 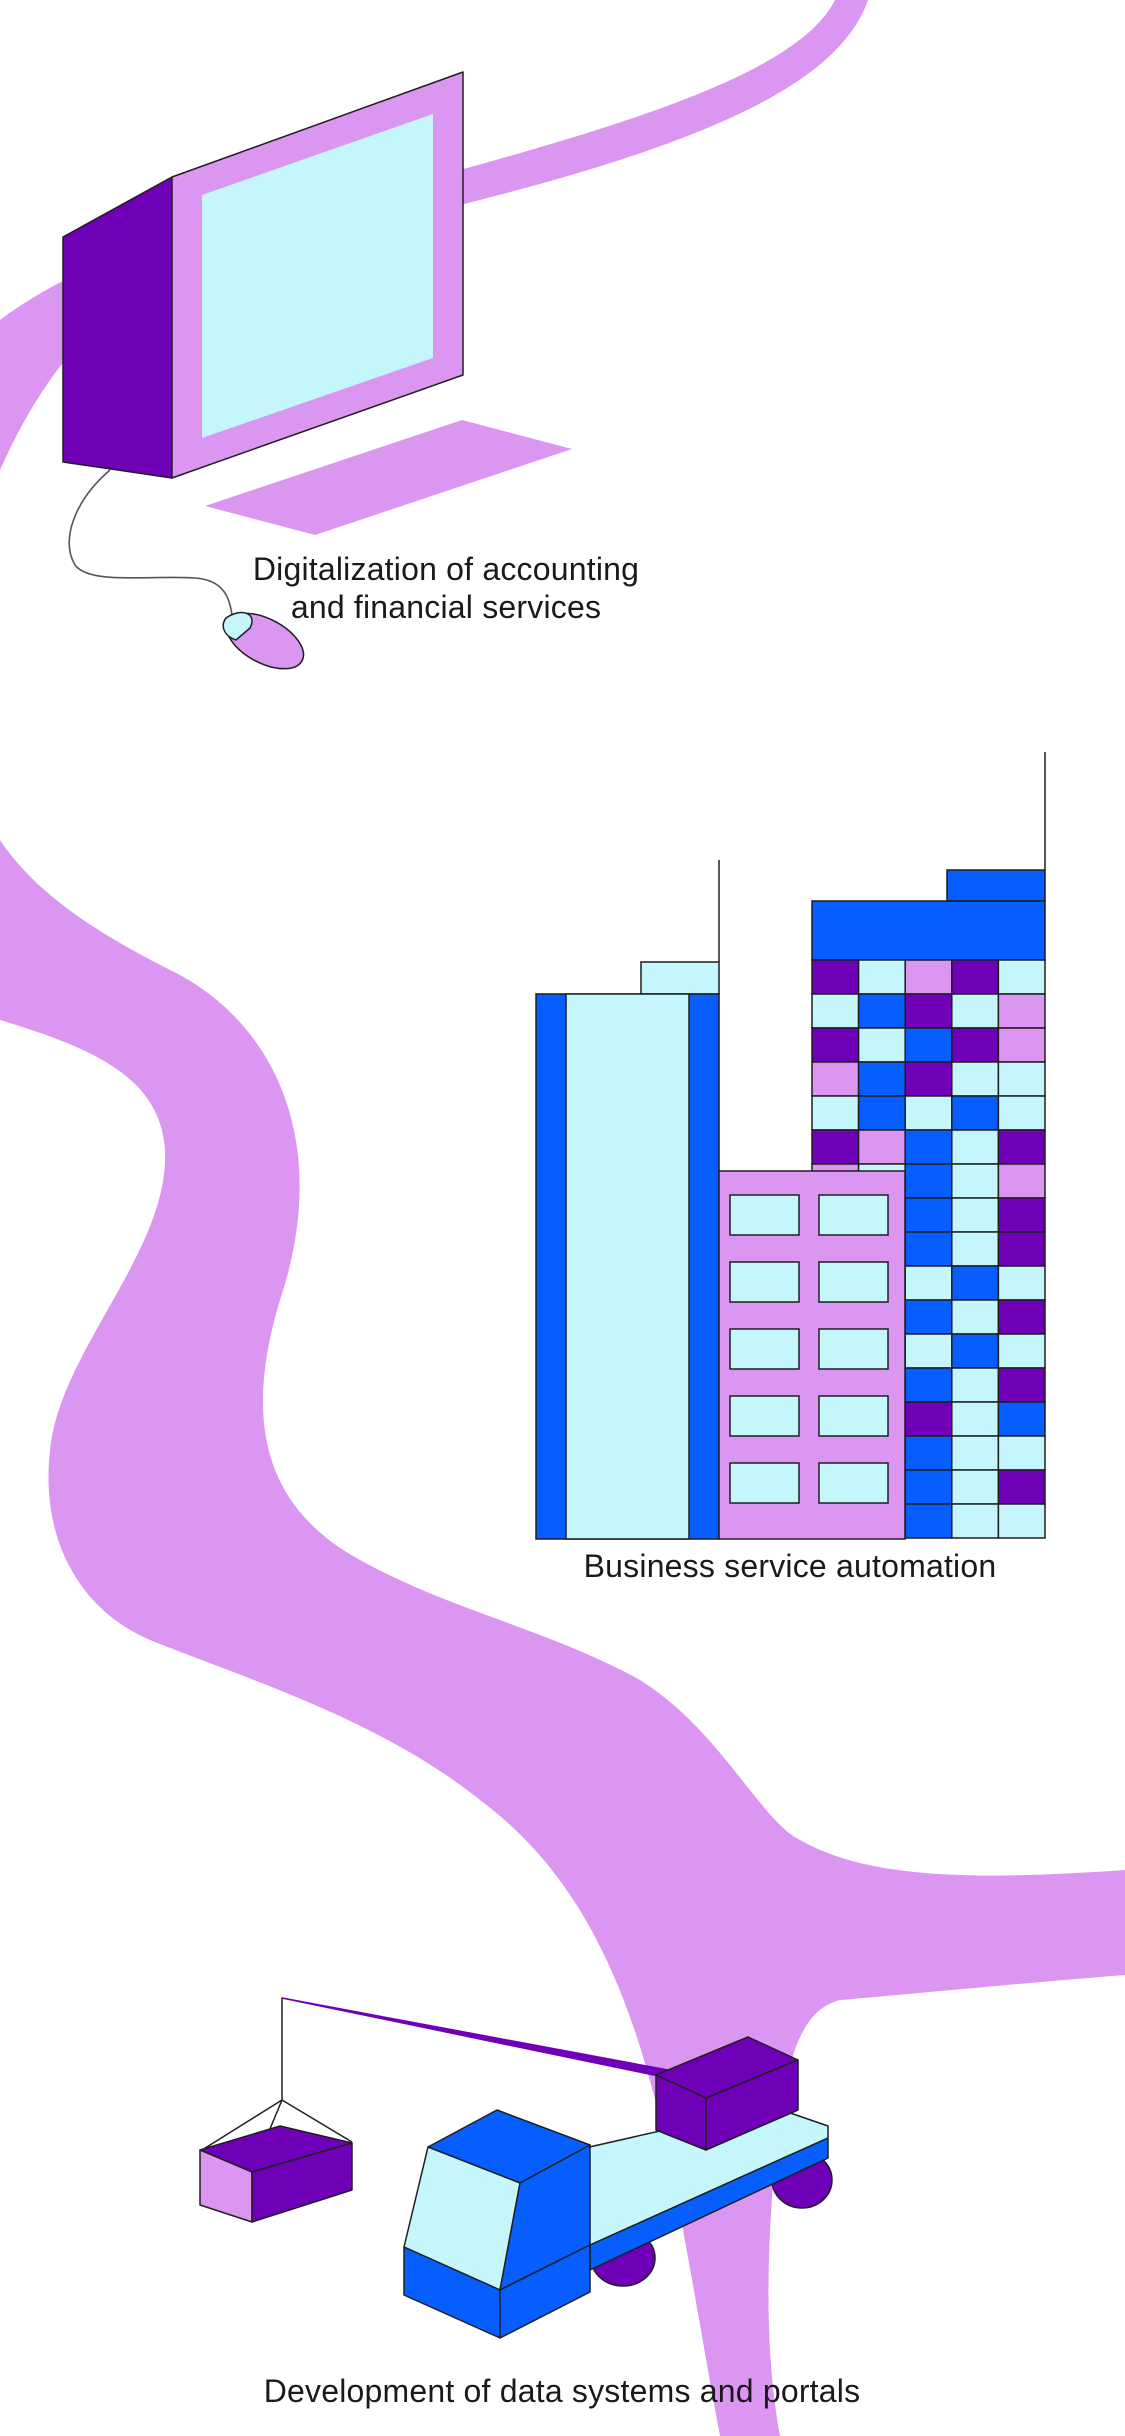 I want to click on monitor-side, so click(x=117, y=327).